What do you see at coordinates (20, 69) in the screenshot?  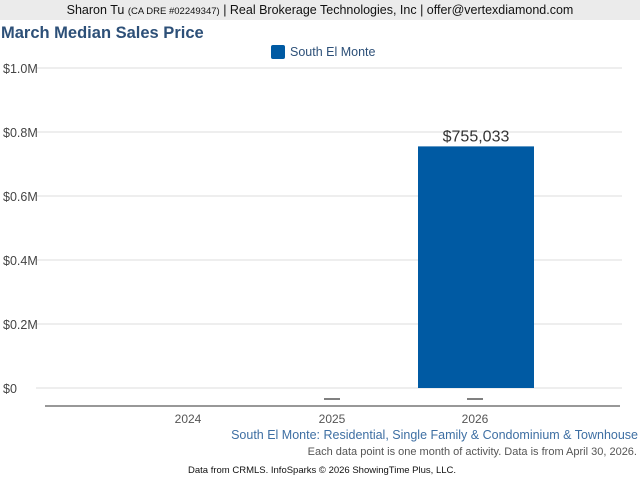 I see `y-tick-label: $1.0M` at bounding box center [20, 69].